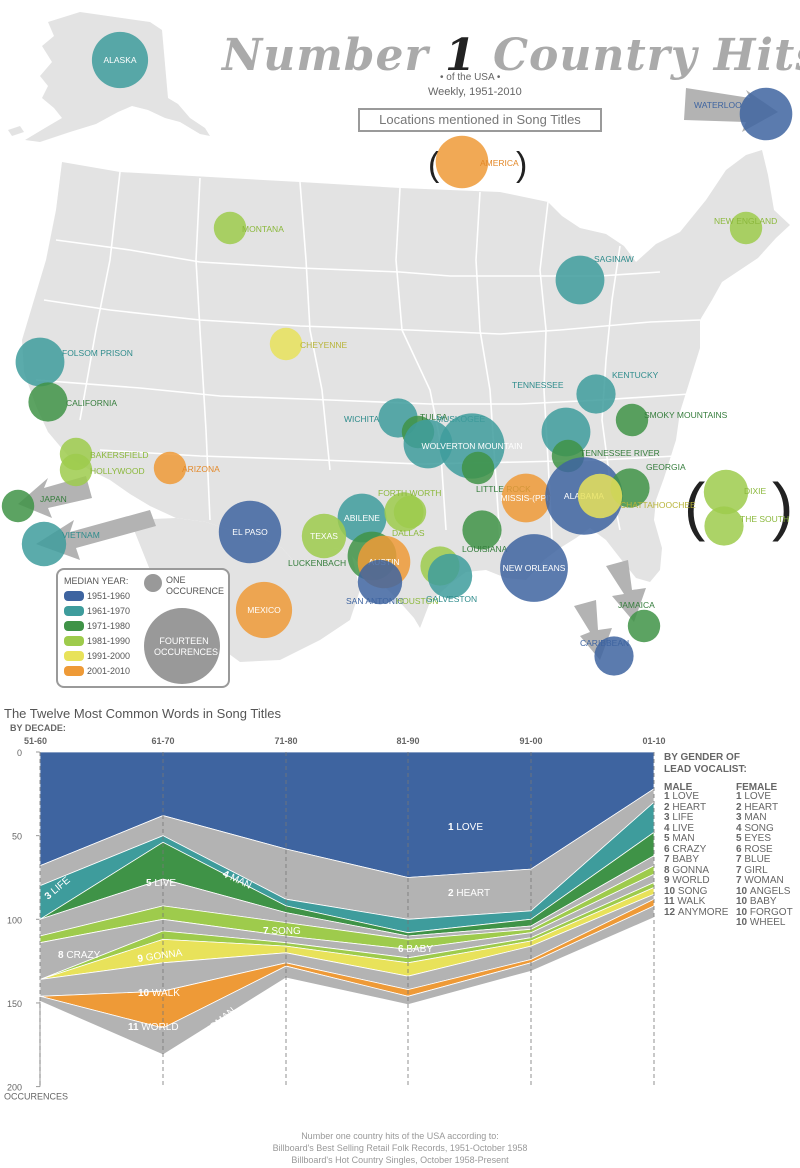 The height and width of the screenshot is (1168, 800). I want to click on female-item: 10 WHEEL, so click(764, 923).